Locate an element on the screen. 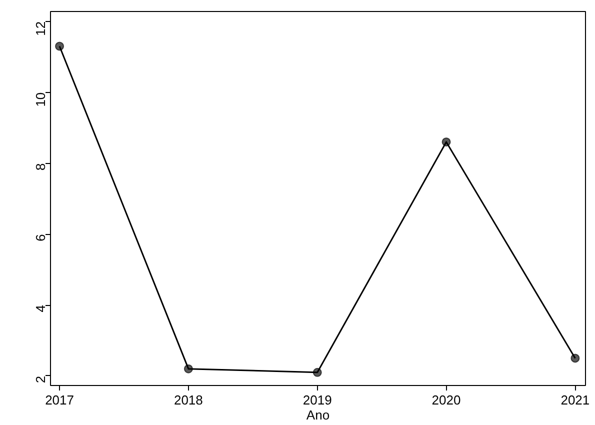 This screenshot has width=595, height=425. y-tick-label: 2 is located at coordinates (40, 380).